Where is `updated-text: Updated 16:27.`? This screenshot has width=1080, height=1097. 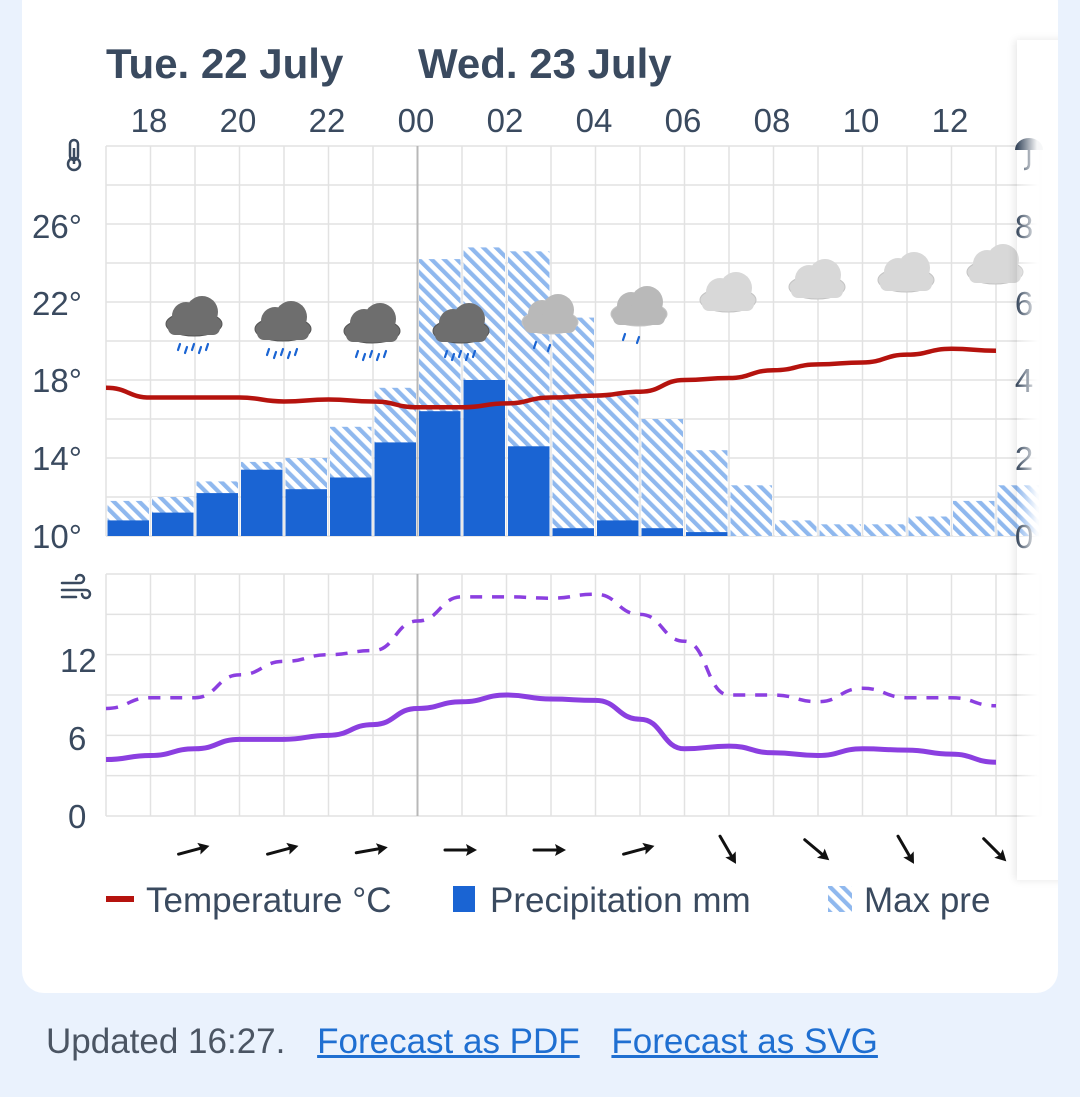 updated-text: Updated 16:27. is located at coordinates (166, 1041).